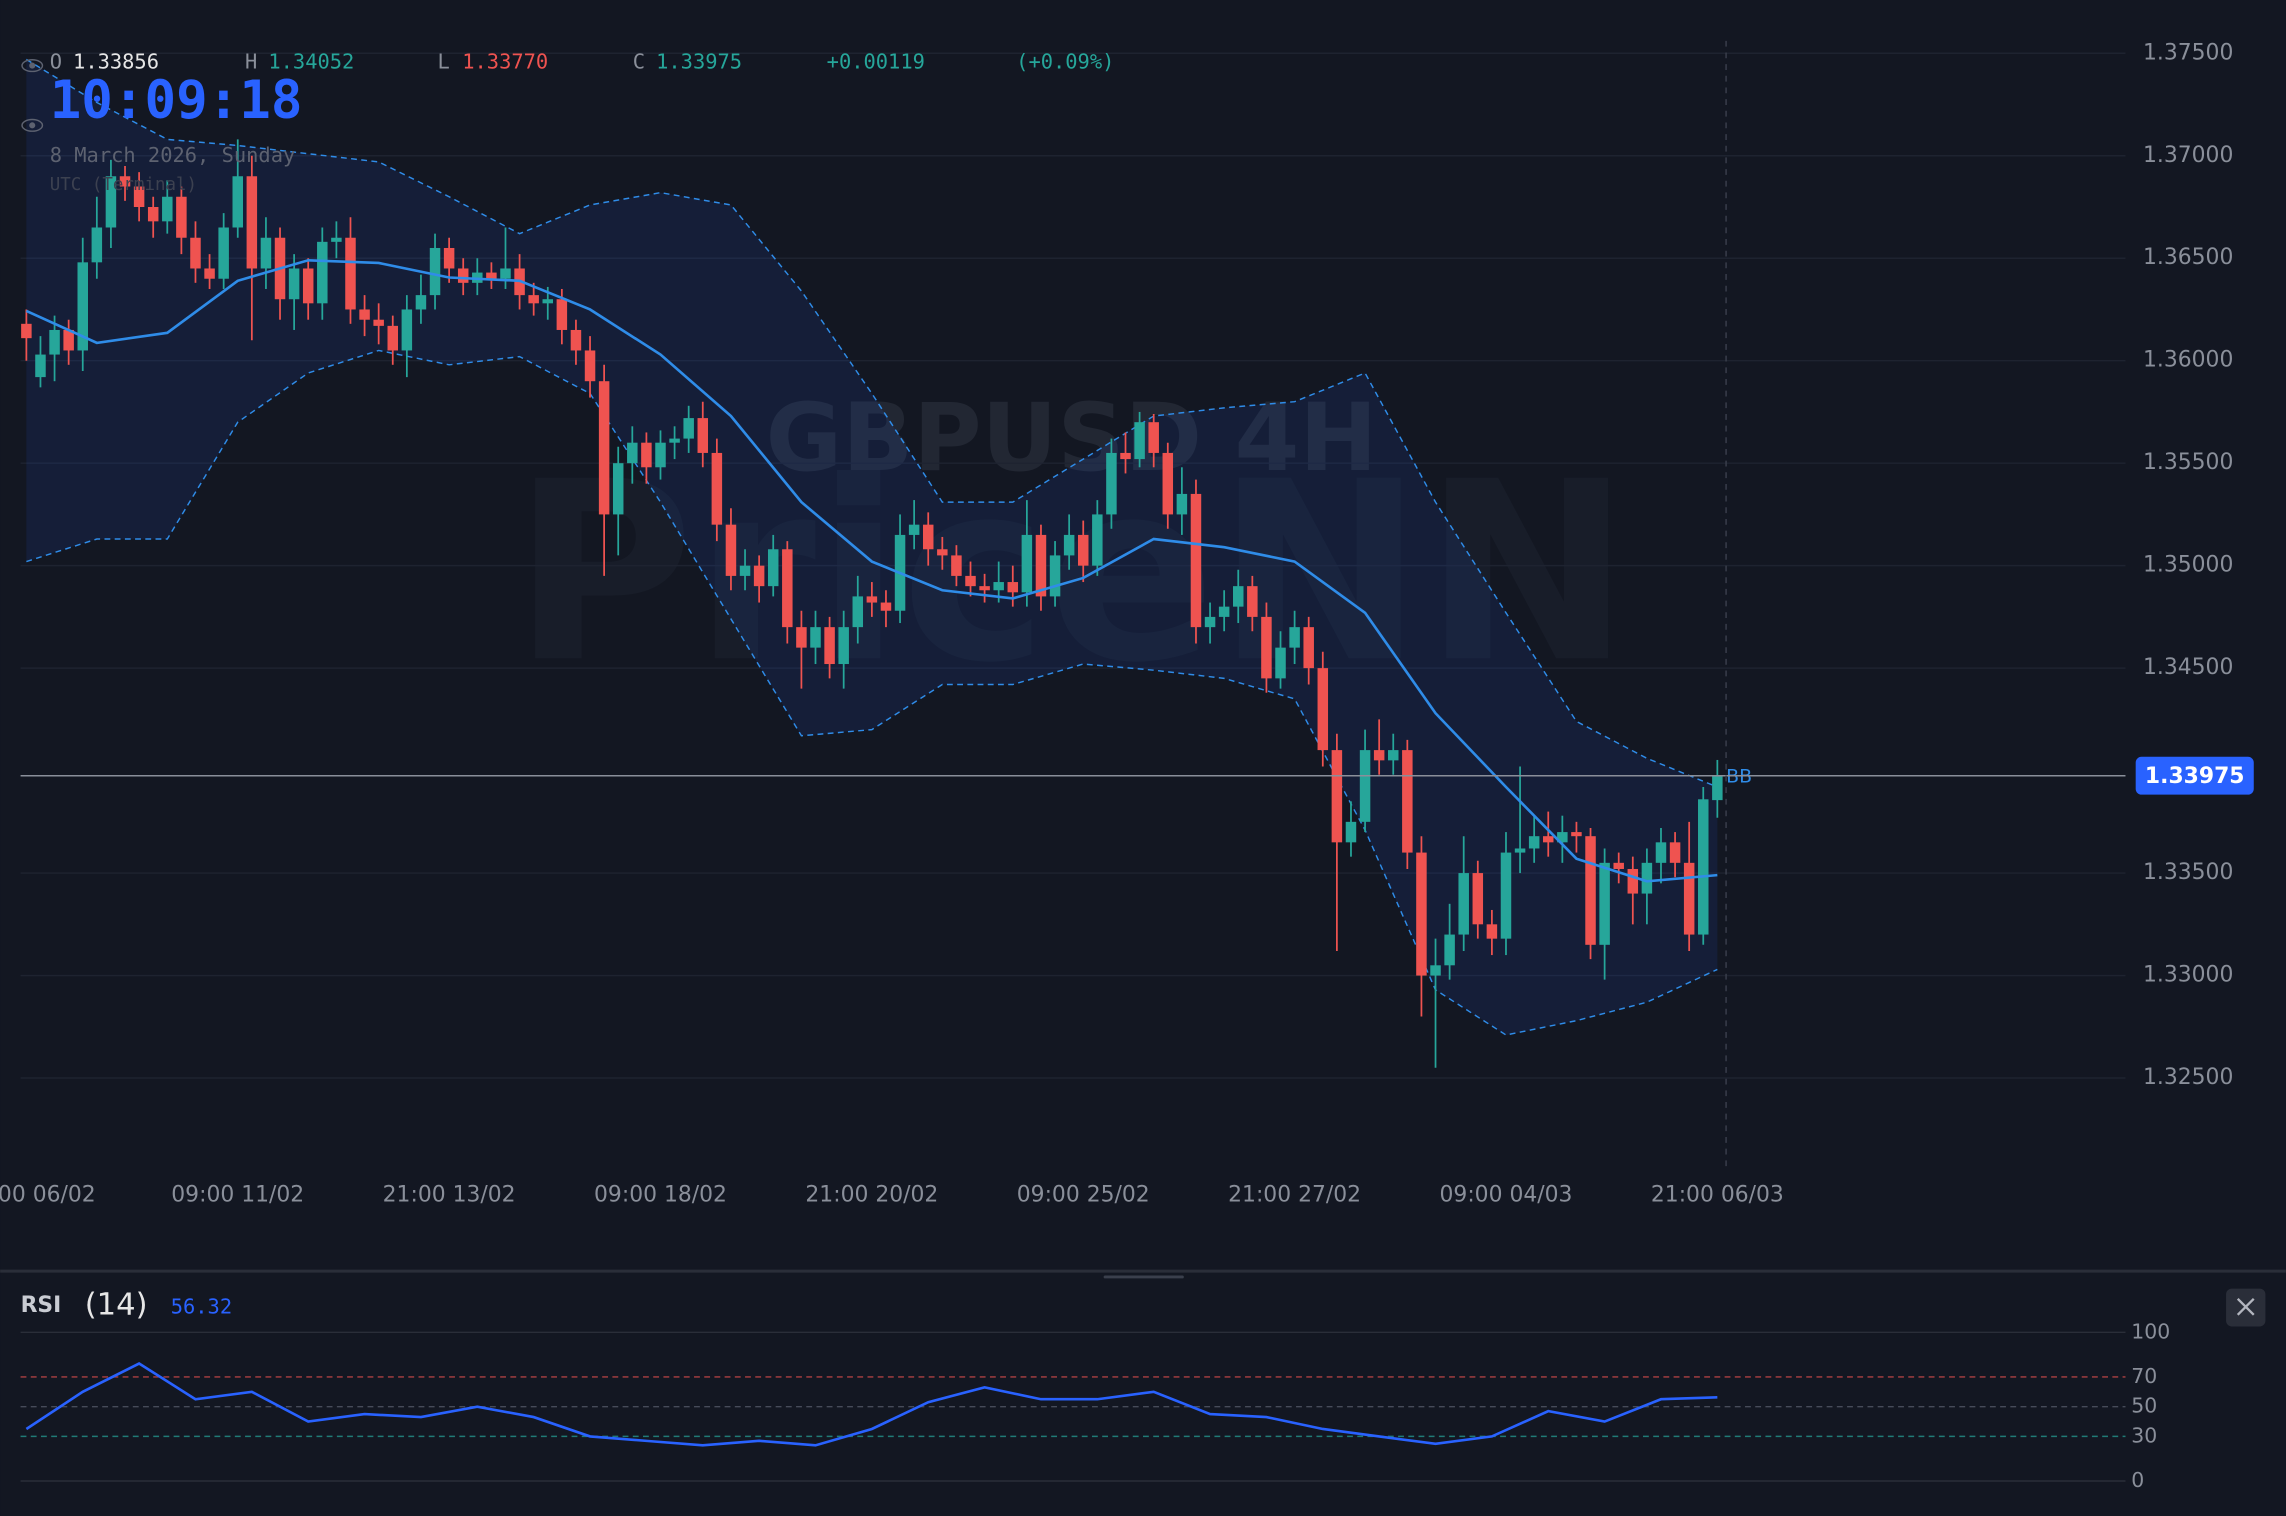 This screenshot has height=1516, width=2286. I want to click on low-label: L, so click(443, 62).